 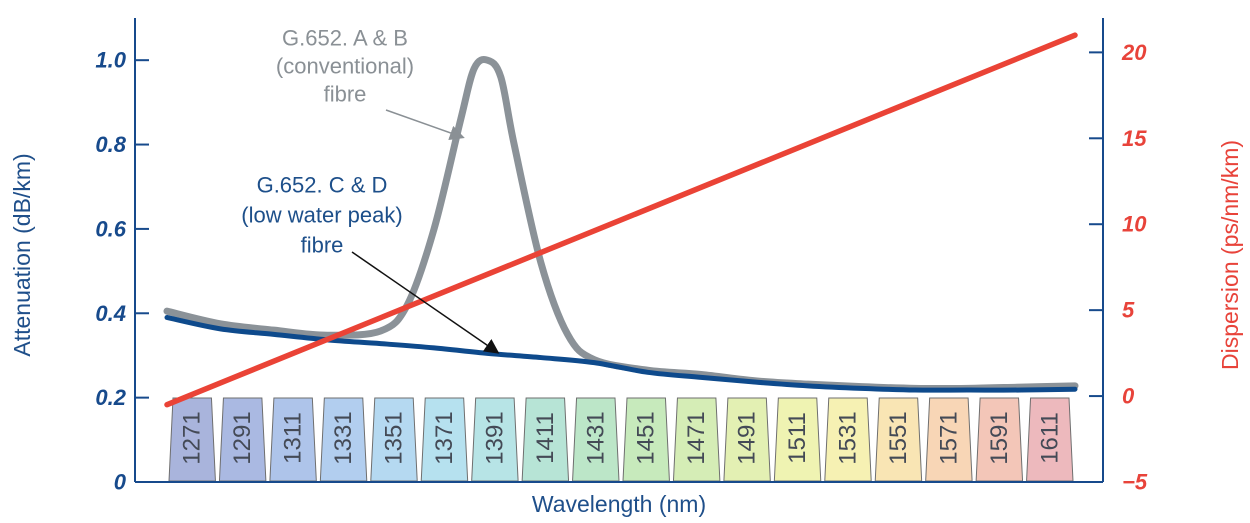 What do you see at coordinates (345, 38) in the screenshot?
I see `annotation-ab-line: G.652. A & B` at bounding box center [345, 38].